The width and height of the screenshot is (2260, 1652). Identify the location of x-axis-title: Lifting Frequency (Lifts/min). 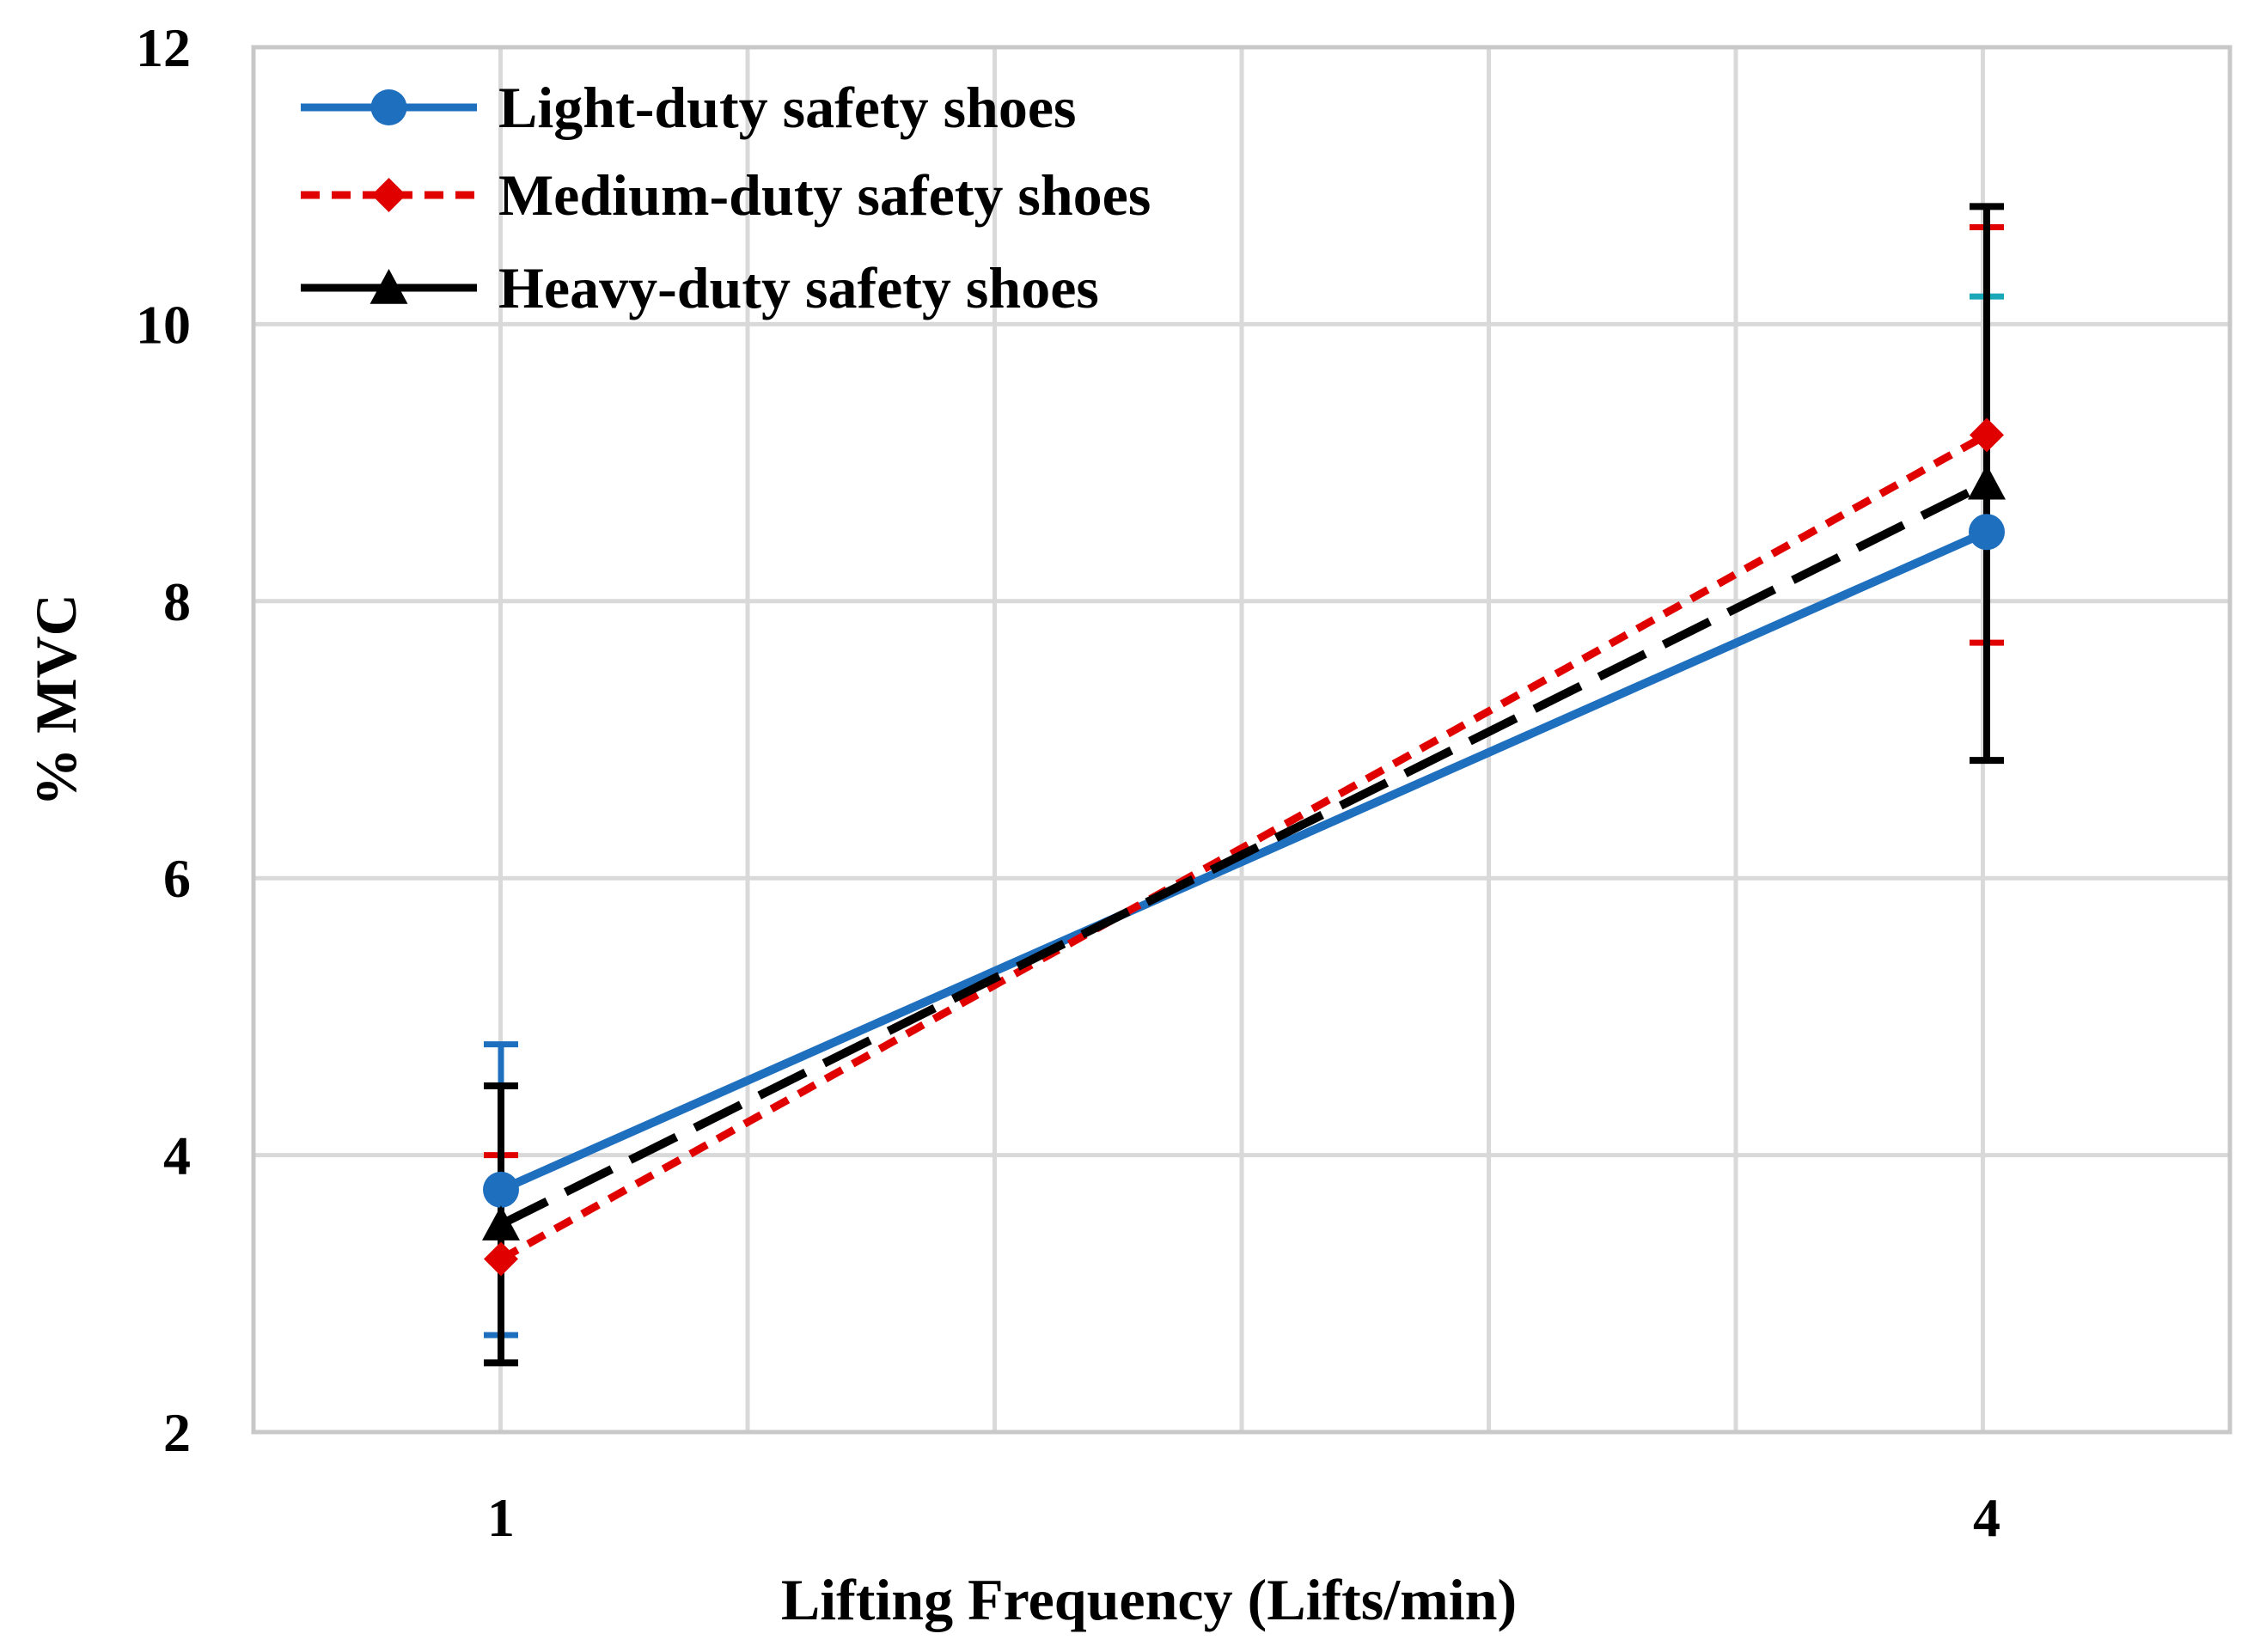
(1149, 1600).